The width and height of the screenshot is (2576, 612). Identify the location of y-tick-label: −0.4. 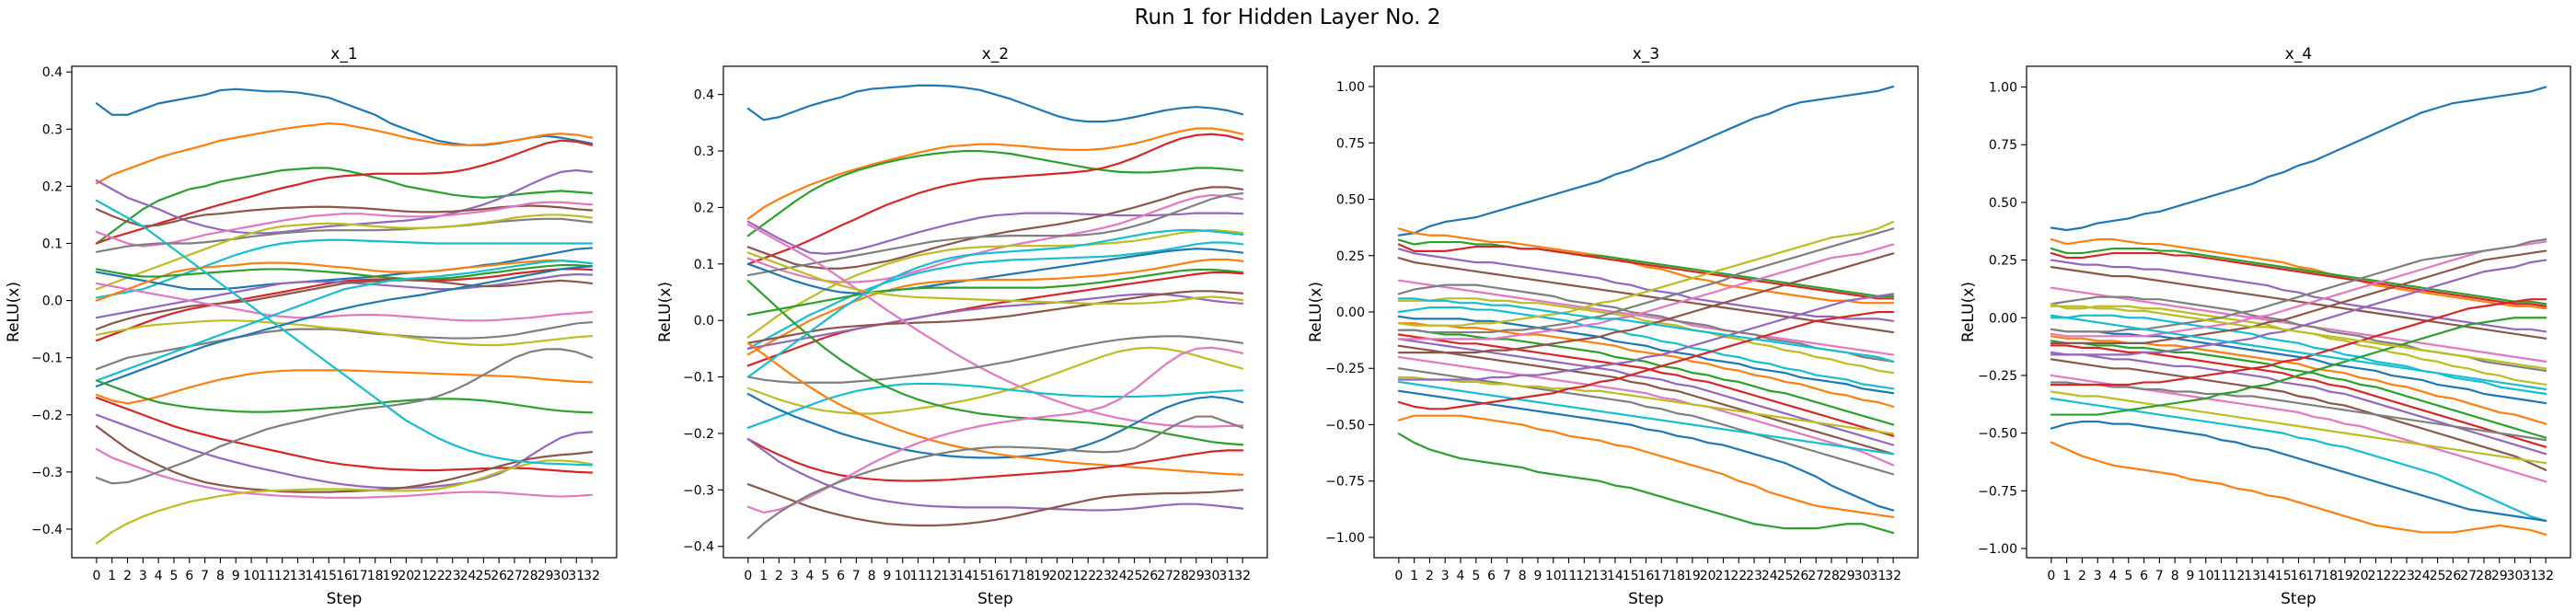
(699, 547).